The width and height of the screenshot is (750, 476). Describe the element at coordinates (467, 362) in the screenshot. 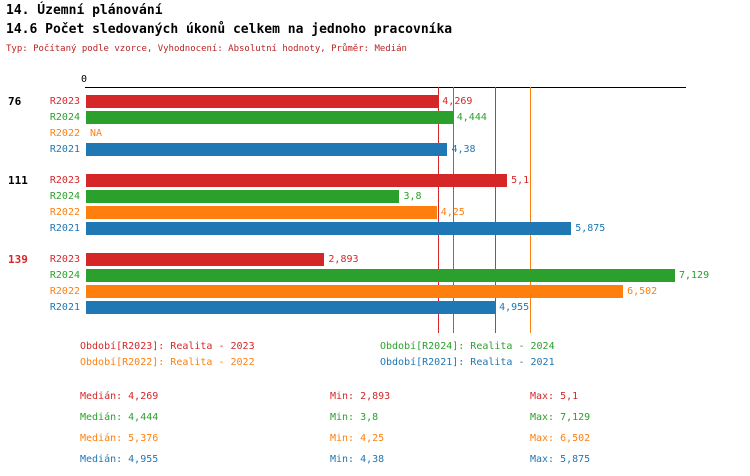

I see `legend-item-R2021: Období[R2021]: Realita - 2021` at that location.